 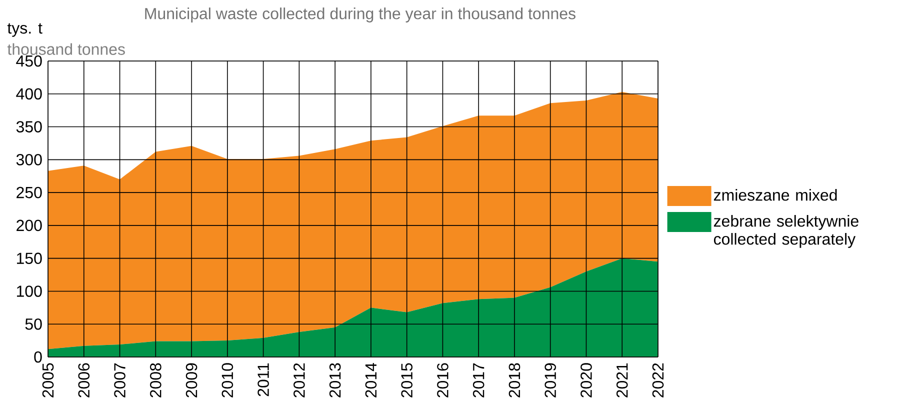 What do you see at coordinates (29, 226) in the screenshot?
I see `y-tick-label: 200` at bounding box center [29, 226].